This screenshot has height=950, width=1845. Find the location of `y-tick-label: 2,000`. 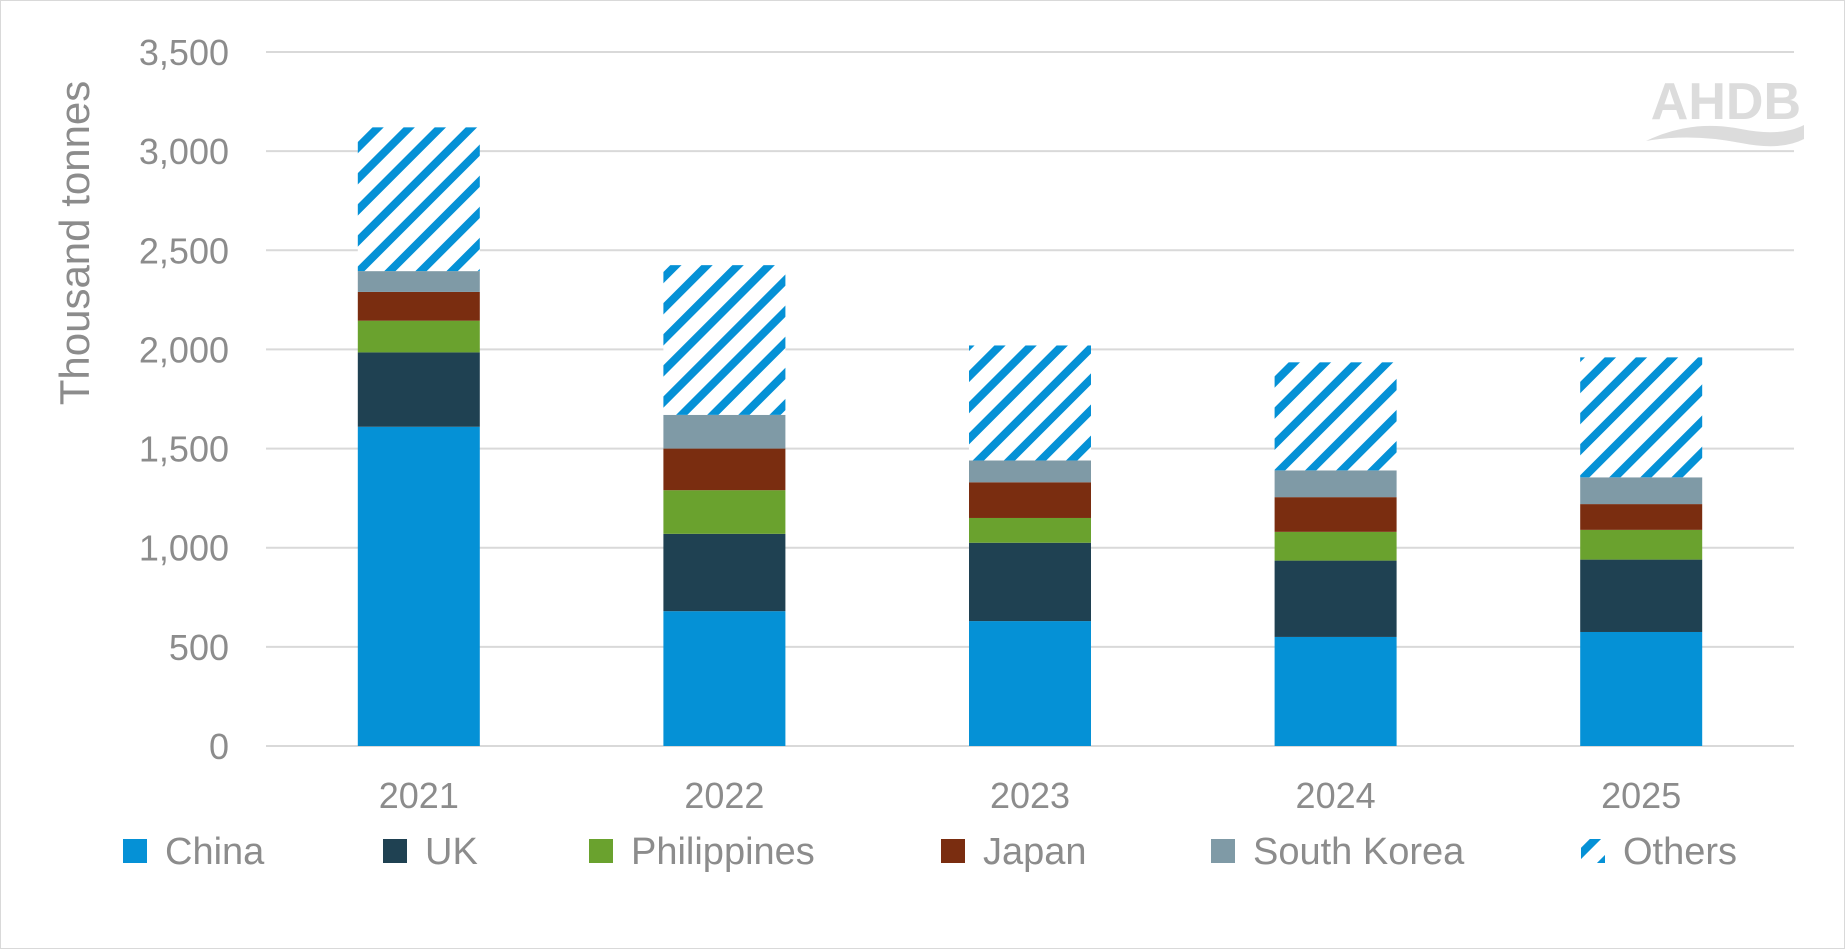

y-tick-label: 2,000 is located at coordinates (184, 349).